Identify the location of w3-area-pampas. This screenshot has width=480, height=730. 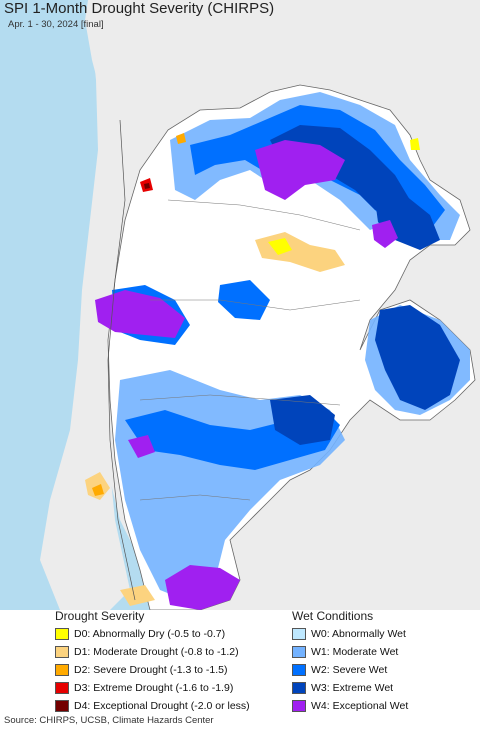
(302, 420).